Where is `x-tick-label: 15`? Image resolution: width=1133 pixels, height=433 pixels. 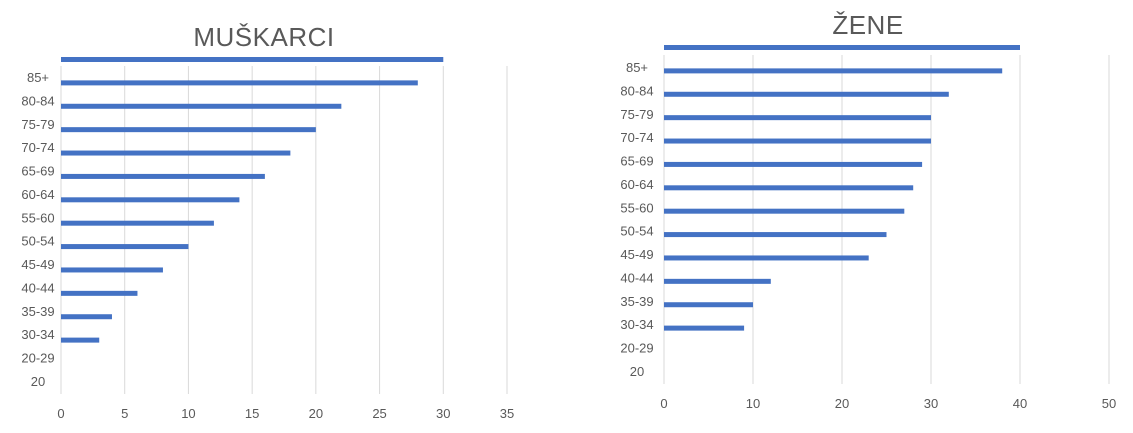
x-tick-label: 15 is located at coordinates (252, 413).